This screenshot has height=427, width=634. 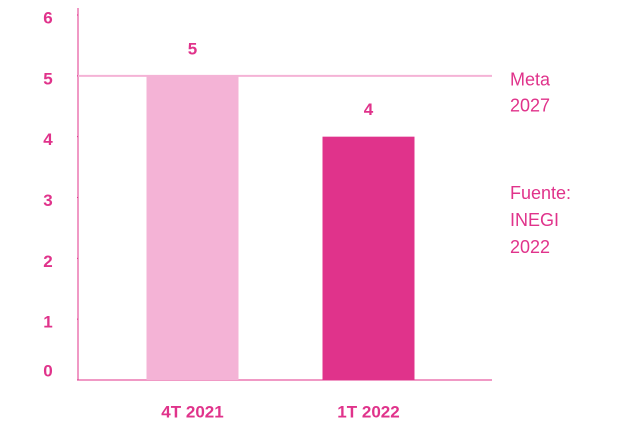 What do you see at coordinates (47, 200) in the screenshot?
I see `y-tick-label: 3` at bounding box center [47, 200].